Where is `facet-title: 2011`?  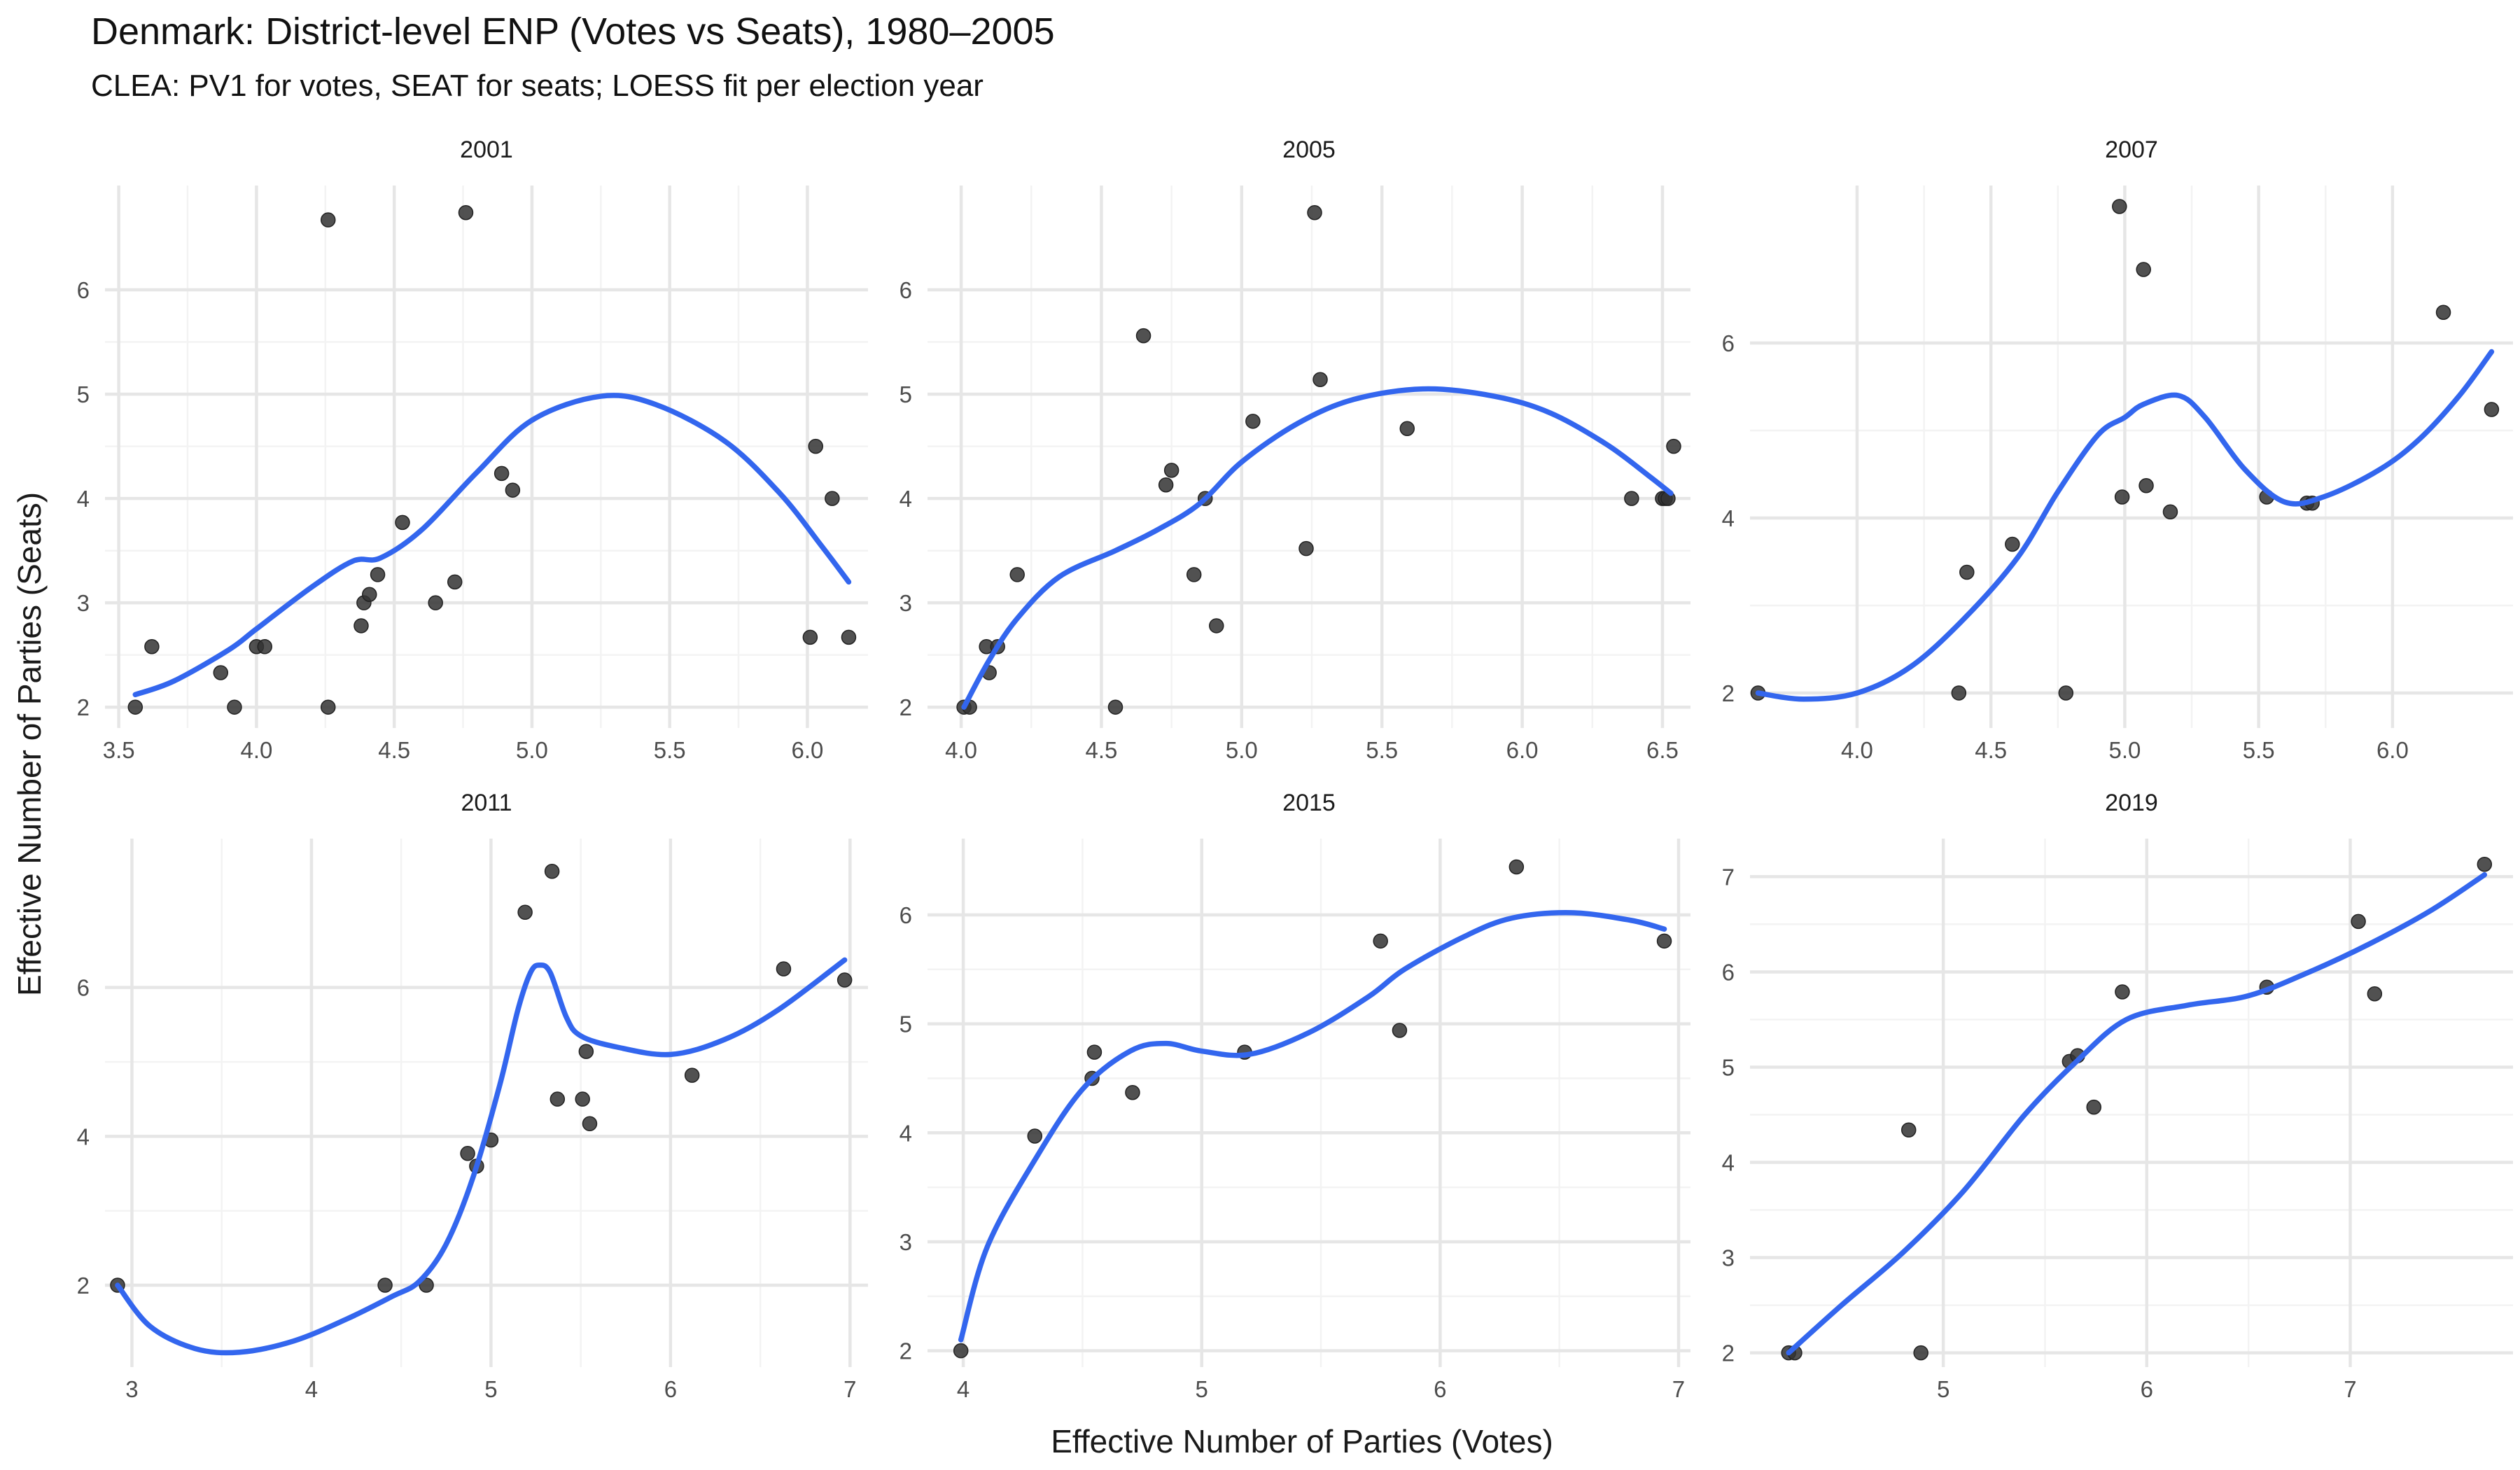 facet-title: 2011 is located at coordinates (486, 803).